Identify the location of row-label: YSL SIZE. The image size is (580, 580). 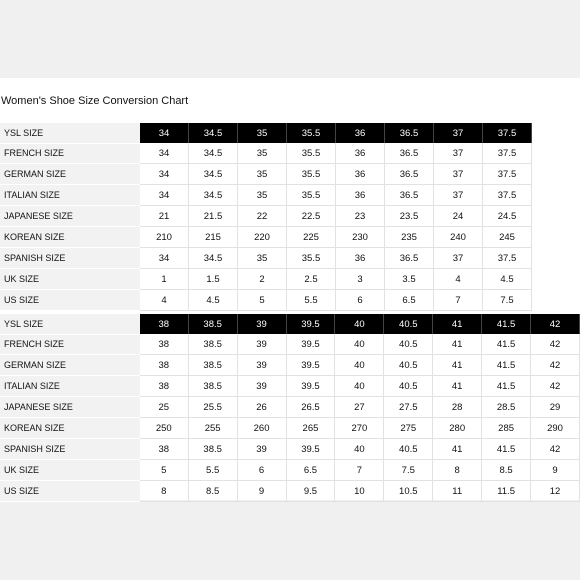
(70, 133).